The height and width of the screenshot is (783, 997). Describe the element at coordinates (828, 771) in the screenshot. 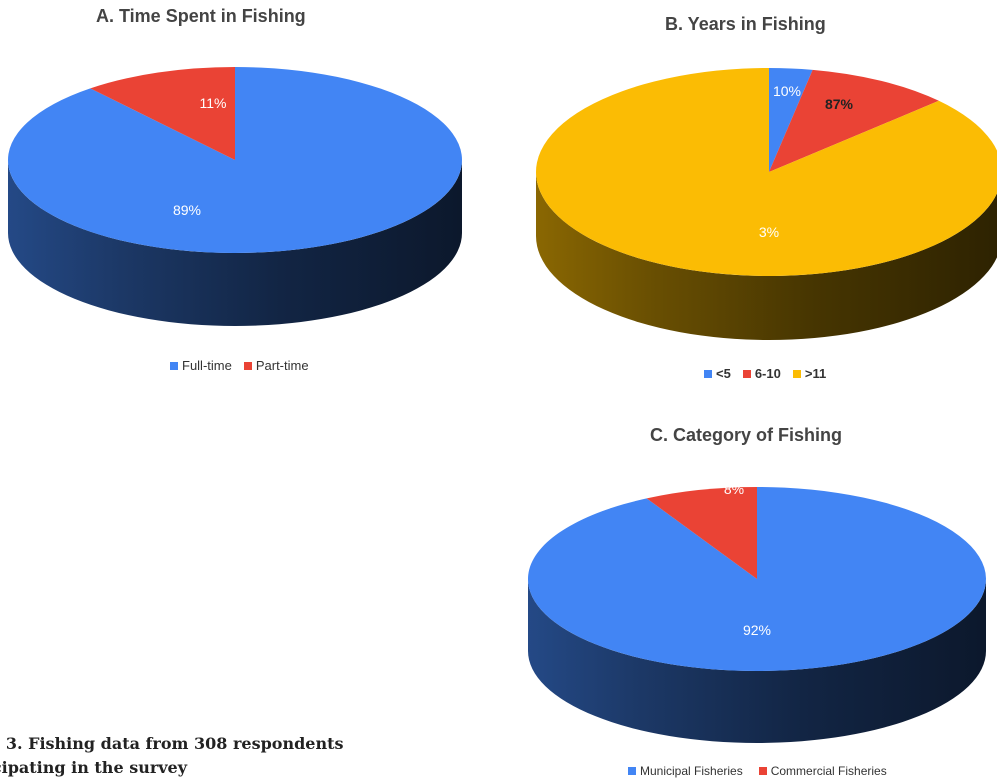

I see `legend-label: Commercial Fisheries` at that location.